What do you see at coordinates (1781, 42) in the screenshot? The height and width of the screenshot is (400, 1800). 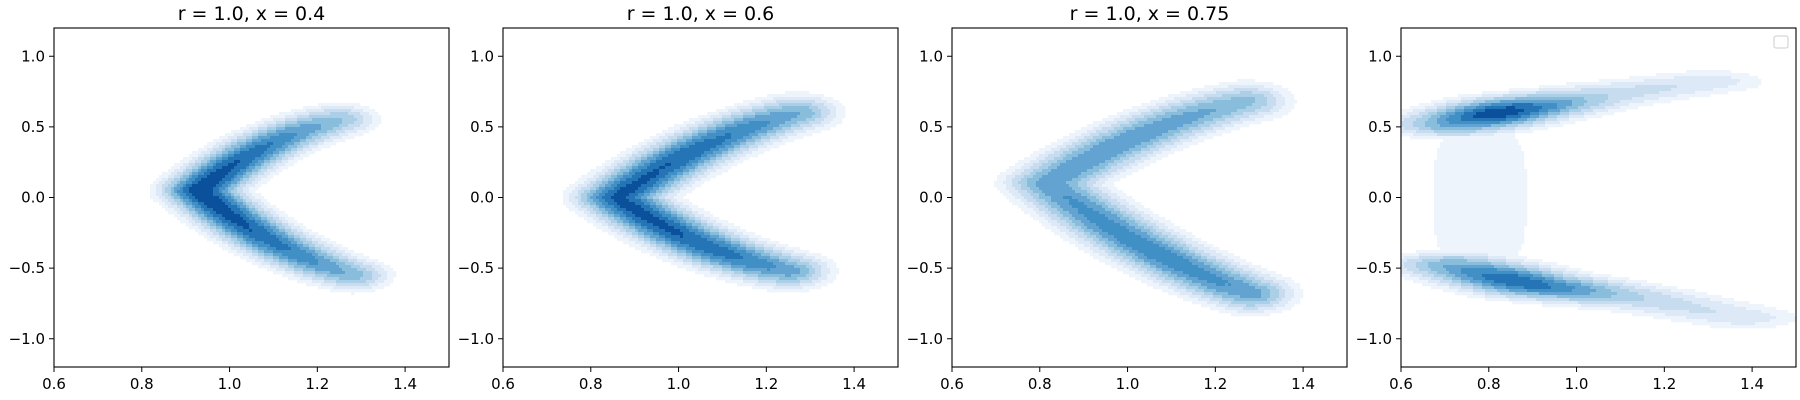 I see `legend` at bounding box center [1781, 42].